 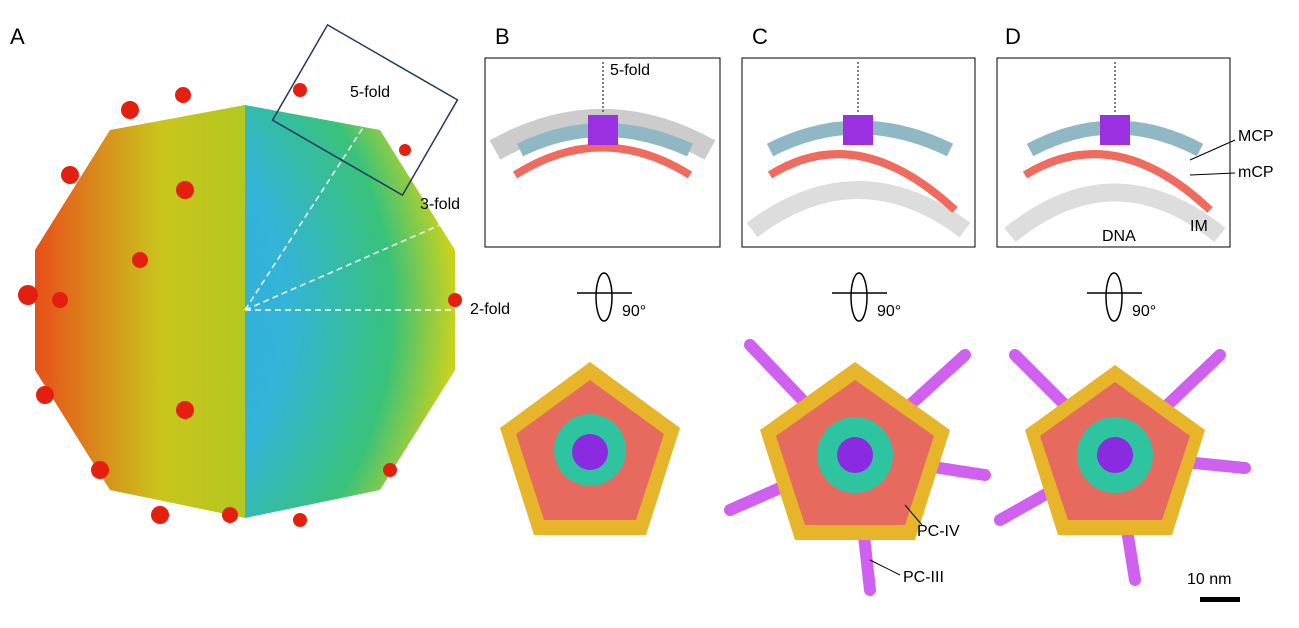 I want to click on zoom-box, so click(x=365, y=110).